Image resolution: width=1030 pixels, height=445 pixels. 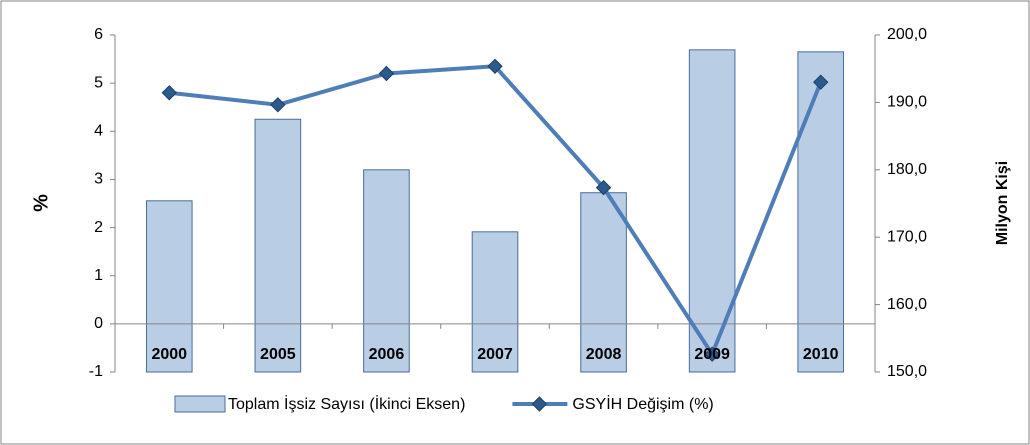 I want to click on y-tick-label: 6, so click(x=98, y=34).